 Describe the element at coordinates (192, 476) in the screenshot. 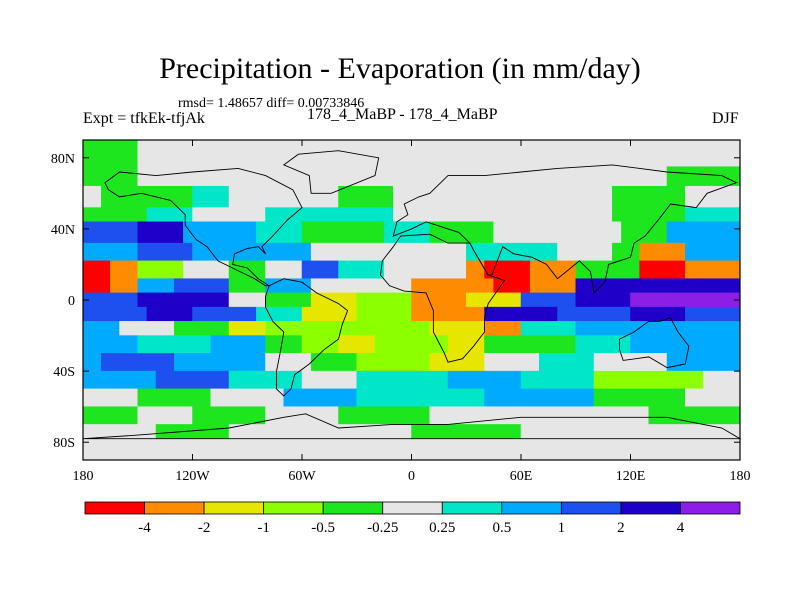

I see `x-tick-label-1: 120W` at that location.